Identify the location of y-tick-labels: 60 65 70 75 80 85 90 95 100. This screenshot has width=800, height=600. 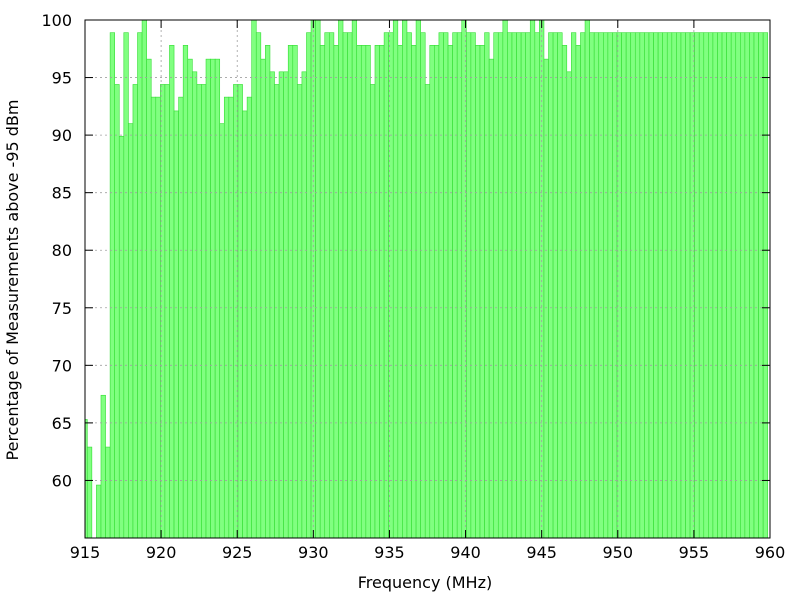
(56, 250).